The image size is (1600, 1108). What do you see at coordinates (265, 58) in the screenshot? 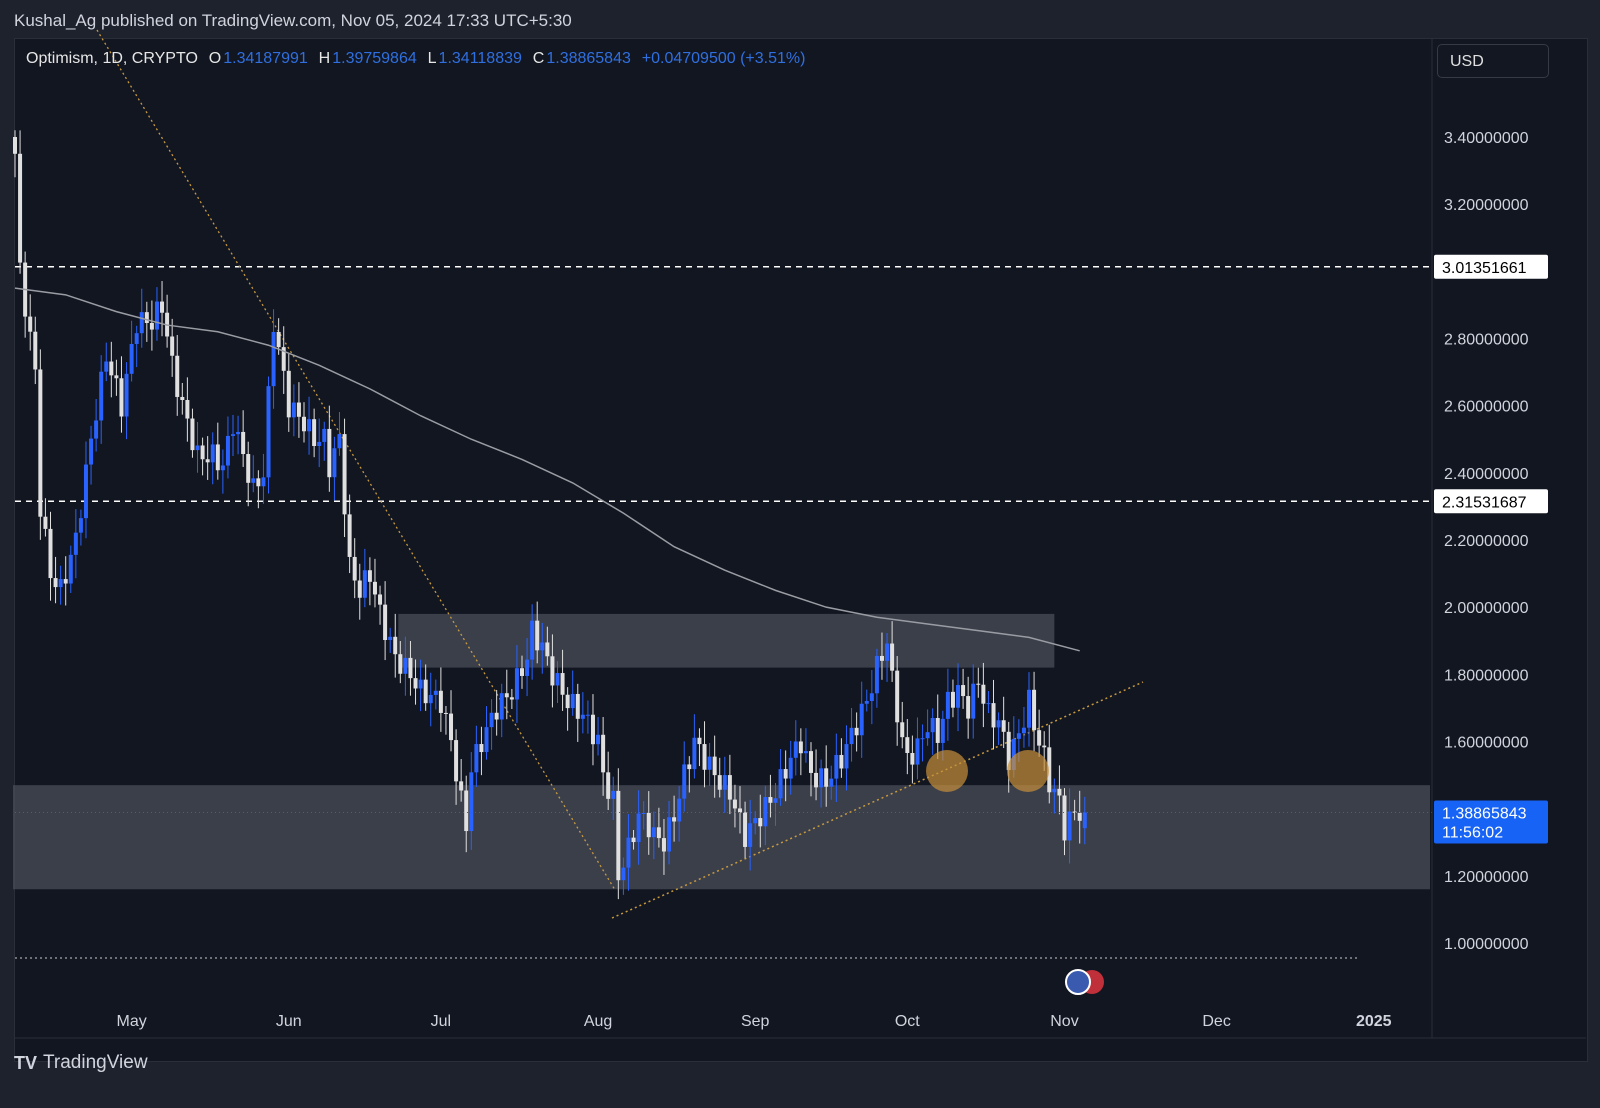
I see `open-value: 1.34187991` at bounding box center [265, 58].